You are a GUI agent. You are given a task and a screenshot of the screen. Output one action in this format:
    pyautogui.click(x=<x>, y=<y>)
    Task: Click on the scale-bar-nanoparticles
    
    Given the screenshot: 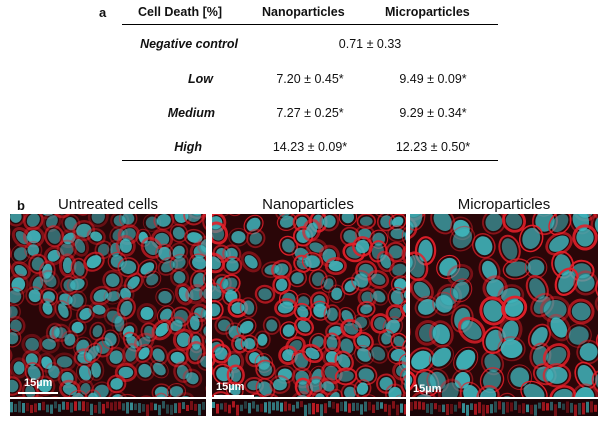 What is the action you would take?
    pyautogui.click(x=234, y=396)
    